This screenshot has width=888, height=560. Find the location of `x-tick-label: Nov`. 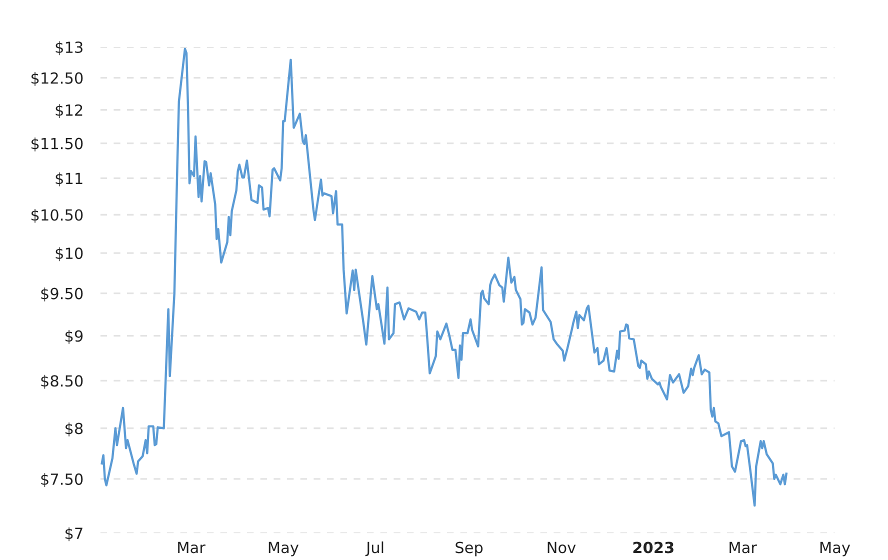

x-tick-label: Nov is located at coordinates (562, 548).